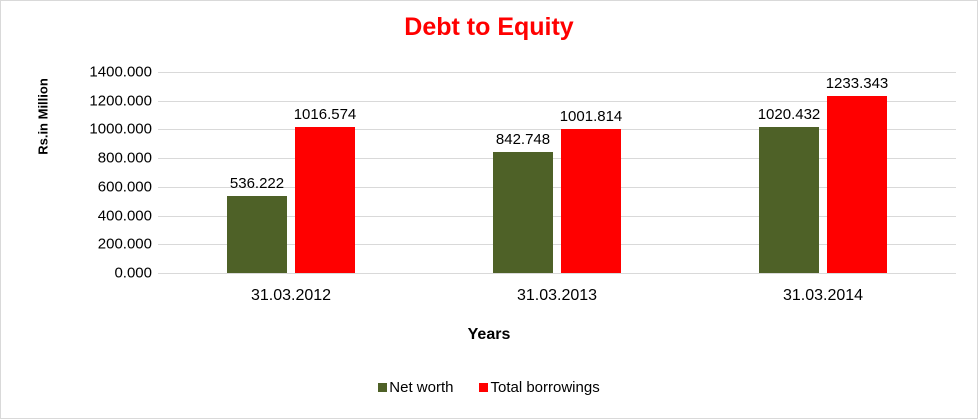 The height and width of the screenshot is (419, 978). I want to click on y-axis-tick-label: 1400.000, so click(120, 72).